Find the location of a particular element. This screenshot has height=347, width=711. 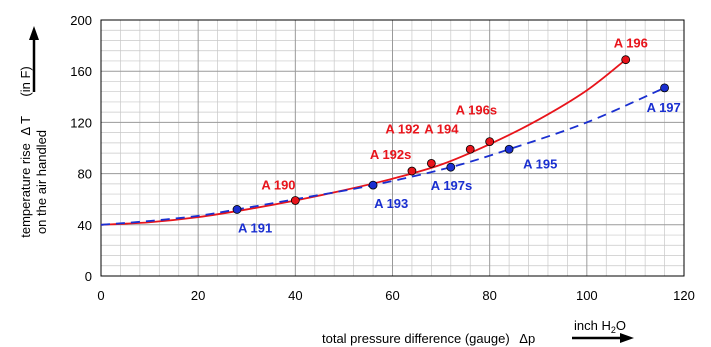

data-point-label: A 194 is located at coordinates (441, 128).